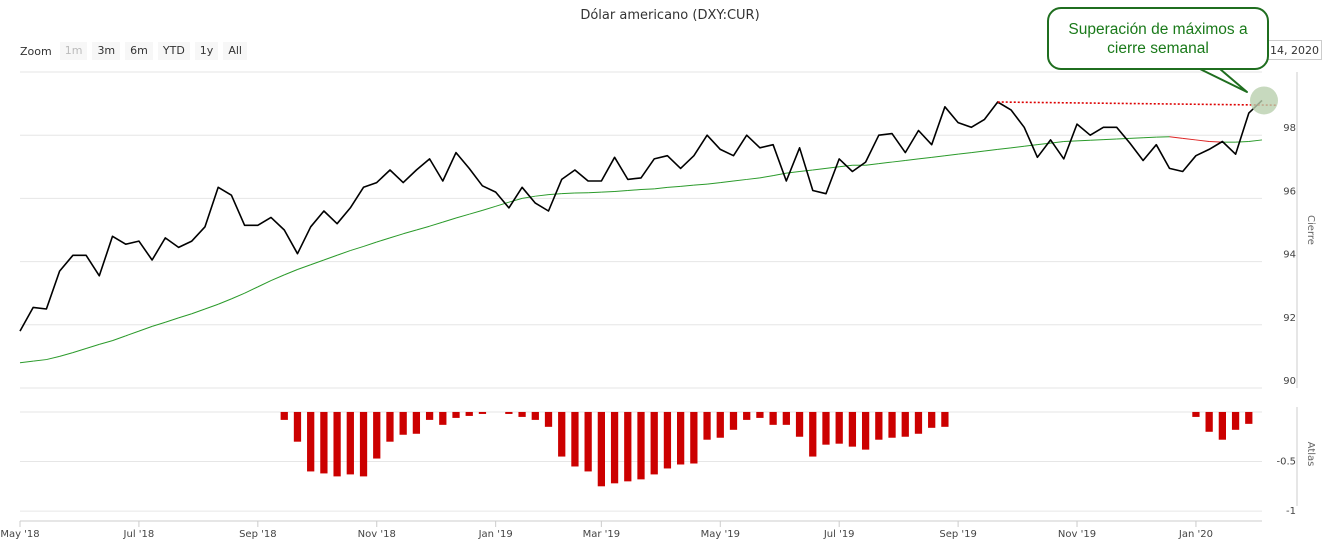  Describe the element at coordinates (1310, 230) in the screenshot. I see `price-y-axis-title: Cierre` at that location.